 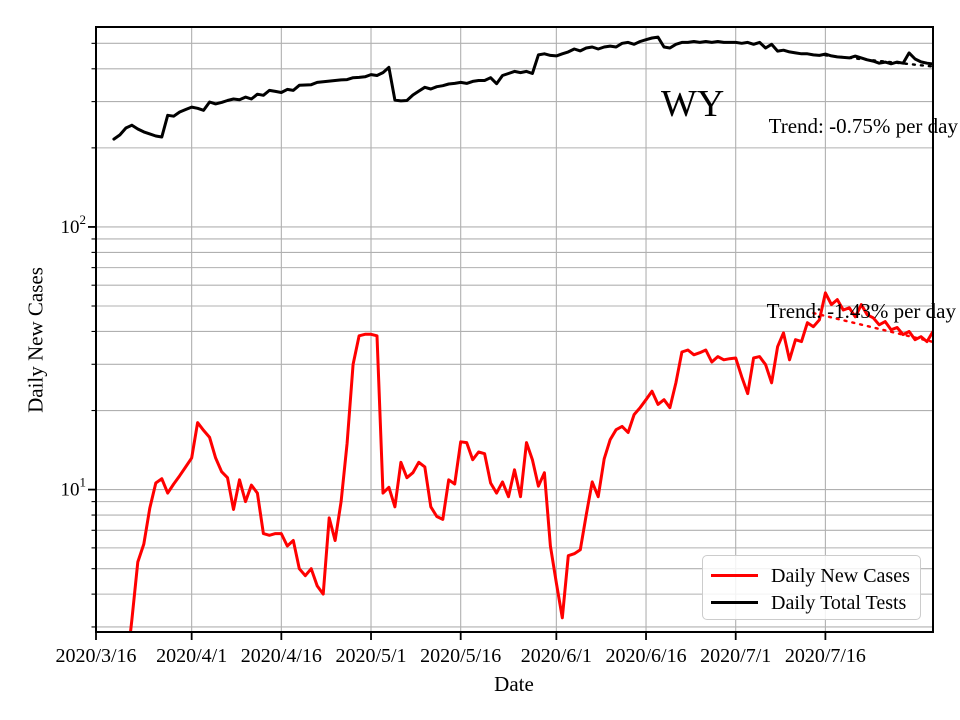 What do you see at coordinates (735, 656) in the screenshot?
I see `x-tick-label: 2020/7/1` at bounding box center [735, 656].